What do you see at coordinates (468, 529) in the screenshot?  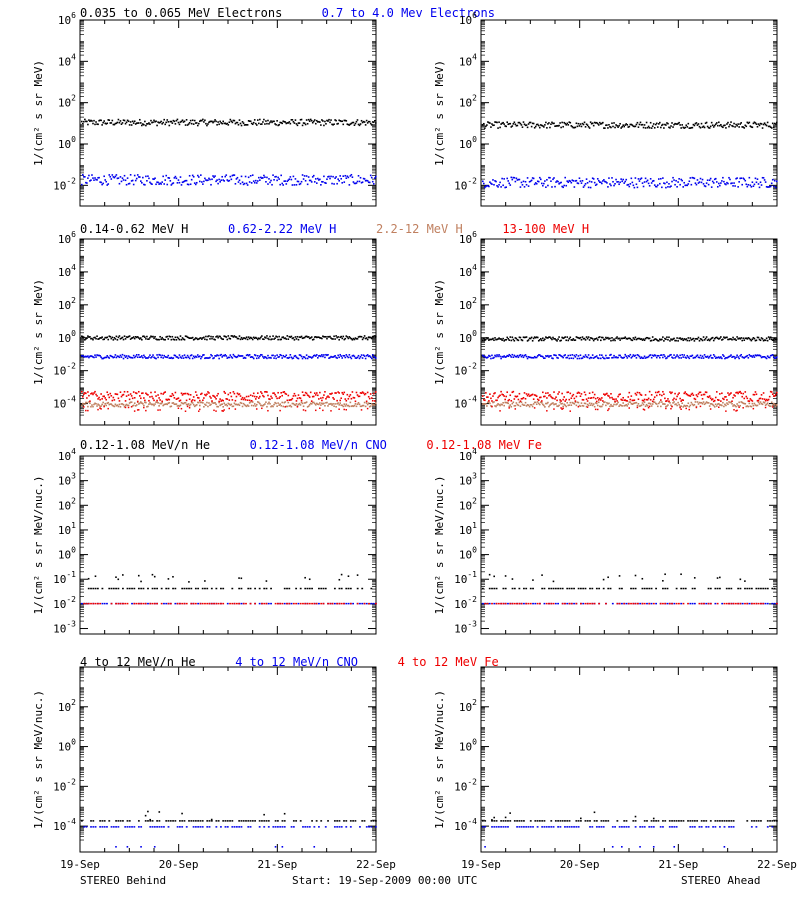 I see `y-tick-label: 10¹` at bounding box center [468, 529].